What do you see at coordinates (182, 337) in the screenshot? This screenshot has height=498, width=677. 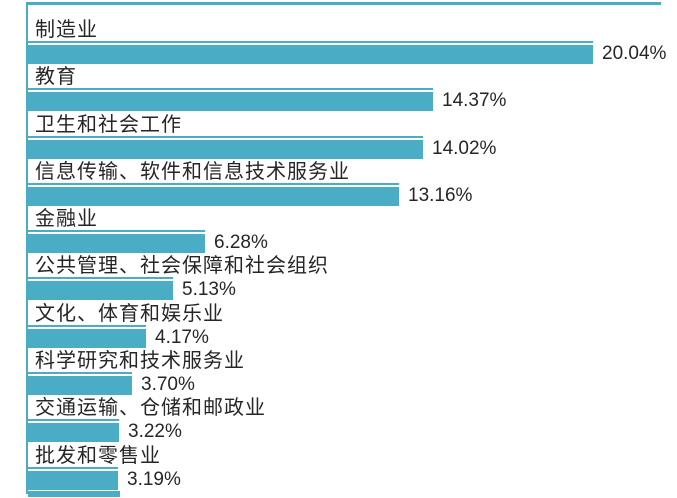 I see `value-label: 4.17%` at bounding box center [182, 337].